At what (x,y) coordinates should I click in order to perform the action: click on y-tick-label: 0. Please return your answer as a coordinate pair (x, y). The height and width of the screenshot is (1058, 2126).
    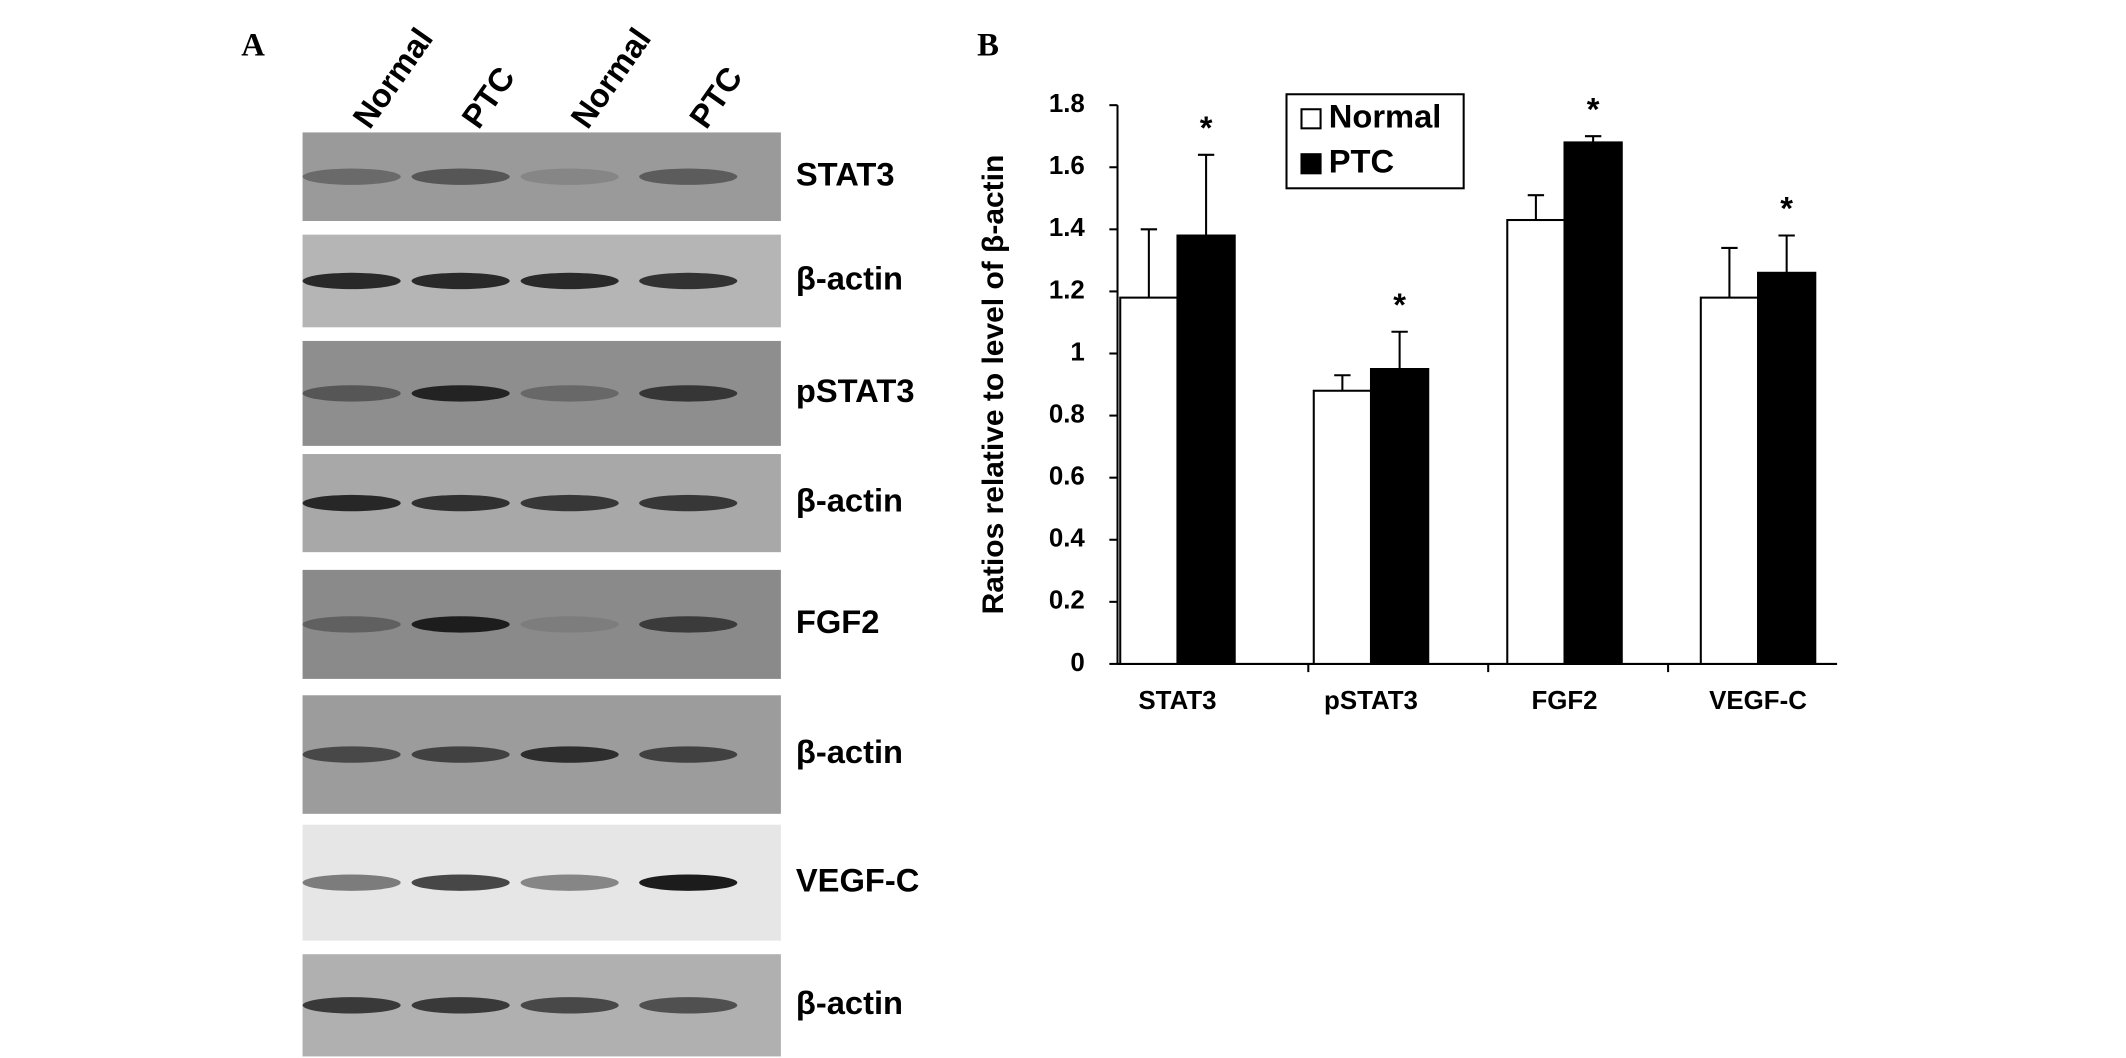
    Looking at the image, I should click on (1077, 663).